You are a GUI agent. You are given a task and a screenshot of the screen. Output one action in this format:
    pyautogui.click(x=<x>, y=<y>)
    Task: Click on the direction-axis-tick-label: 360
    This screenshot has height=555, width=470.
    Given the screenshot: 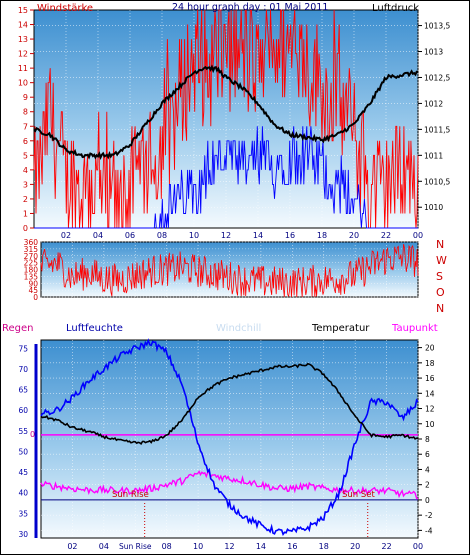 What is the action you would take?
    pyautogui.click(x=31, y=242)
    